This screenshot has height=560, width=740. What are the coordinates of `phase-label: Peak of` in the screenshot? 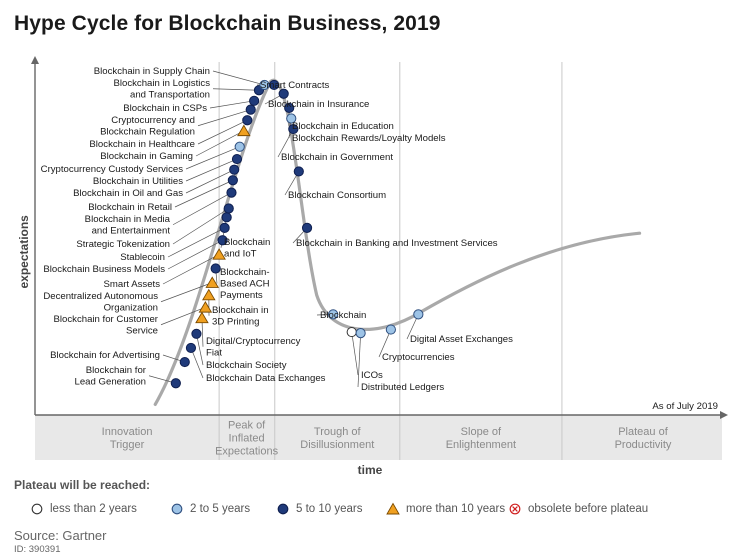 It's located at (247, 426).